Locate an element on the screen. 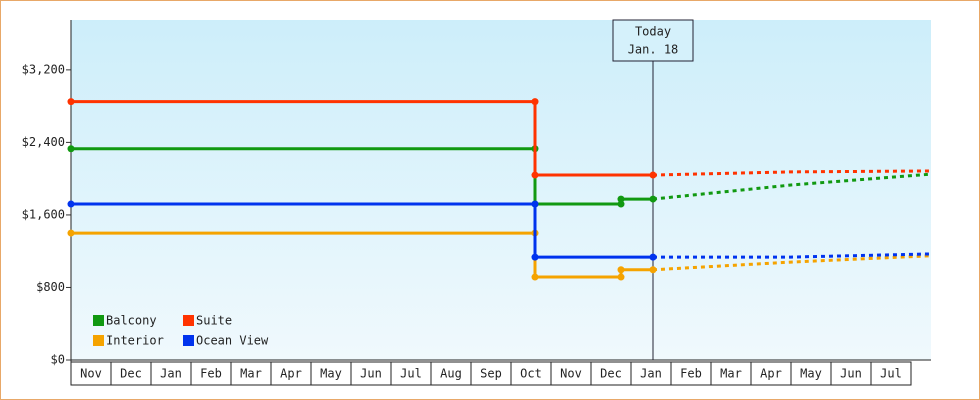  y-tick-label: $3,200 is located at coordinates (43, 69).